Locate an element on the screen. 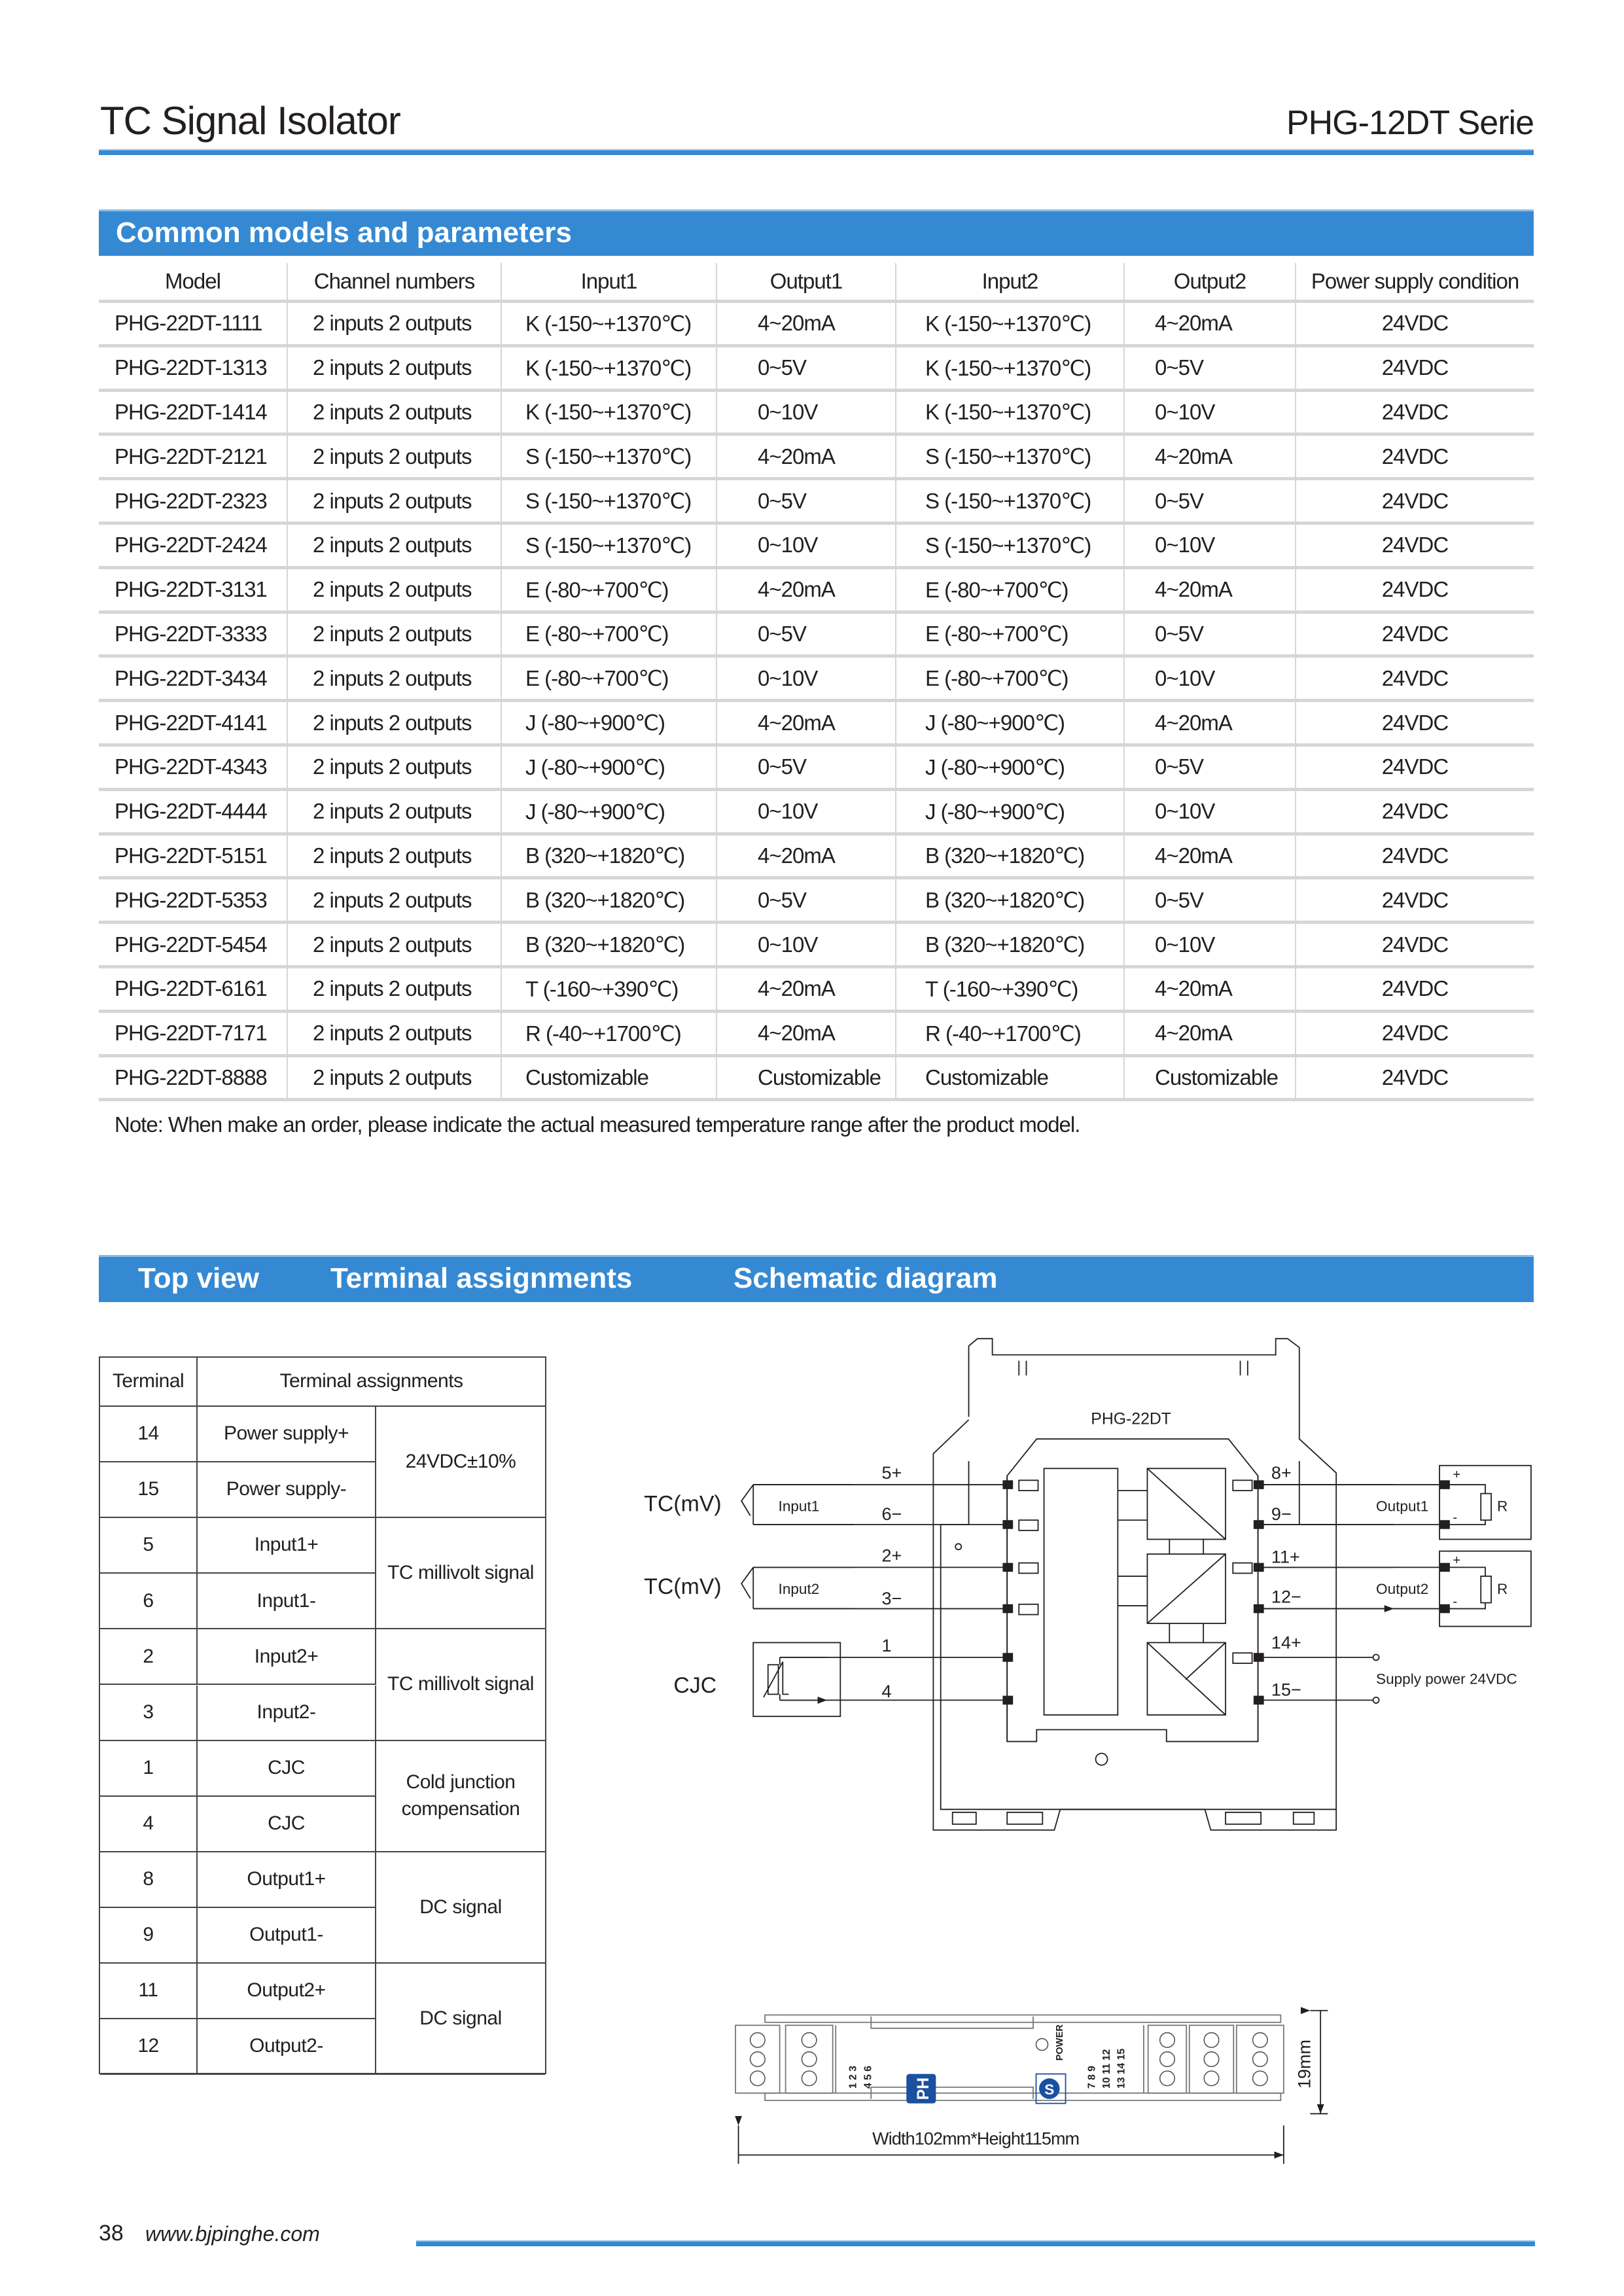  website-link: www.bjpinghe.com is located at coordinates (232, 2234).